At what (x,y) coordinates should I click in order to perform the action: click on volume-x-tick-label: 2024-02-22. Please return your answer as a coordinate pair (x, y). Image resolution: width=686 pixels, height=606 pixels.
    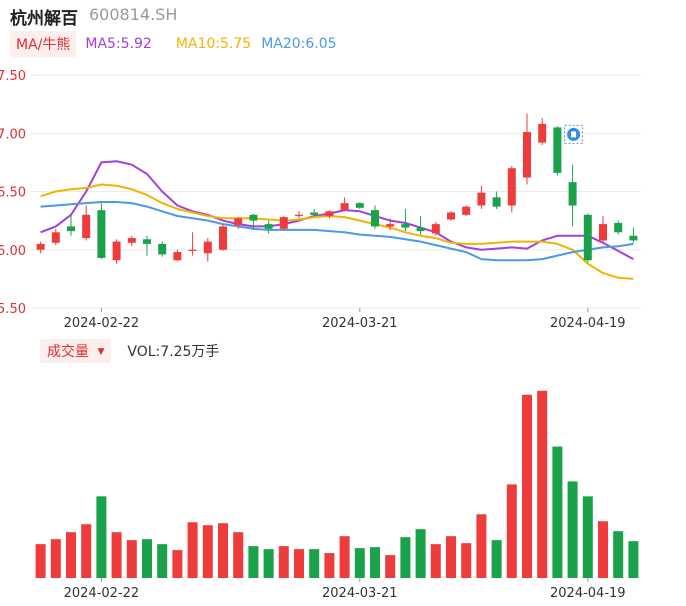
    Looking at the image, I should click on (102, 593).